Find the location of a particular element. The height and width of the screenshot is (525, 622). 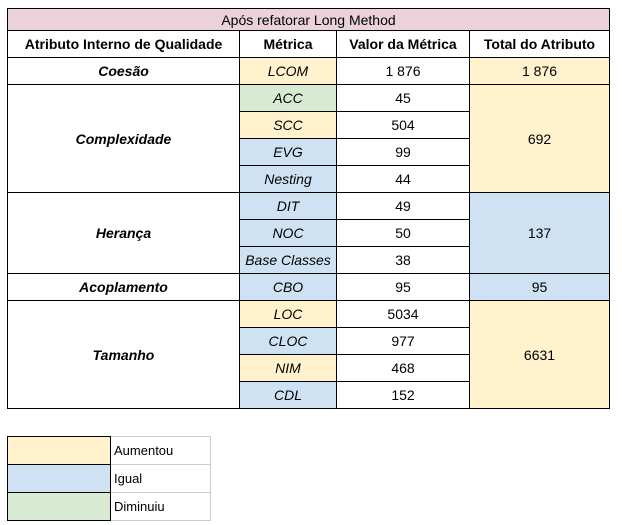

legend-swatch-diminuiu is located at coordinates (59, 506).